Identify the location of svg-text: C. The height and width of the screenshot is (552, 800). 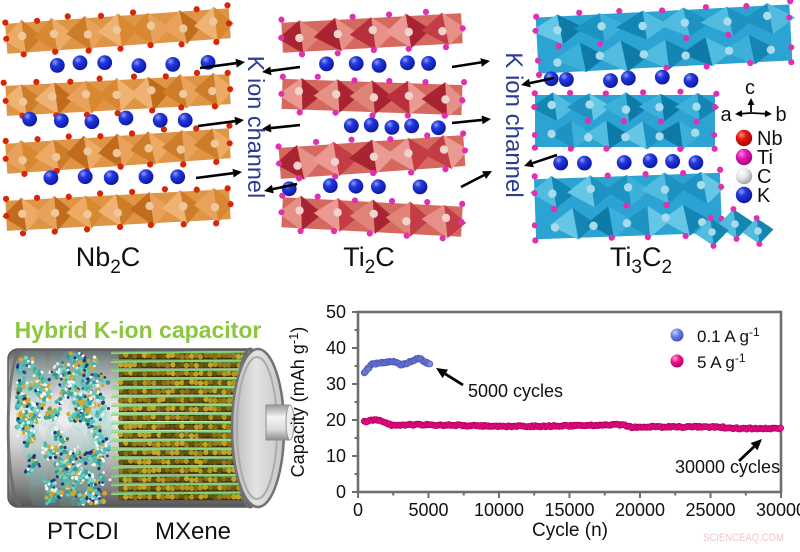
(764, 177).